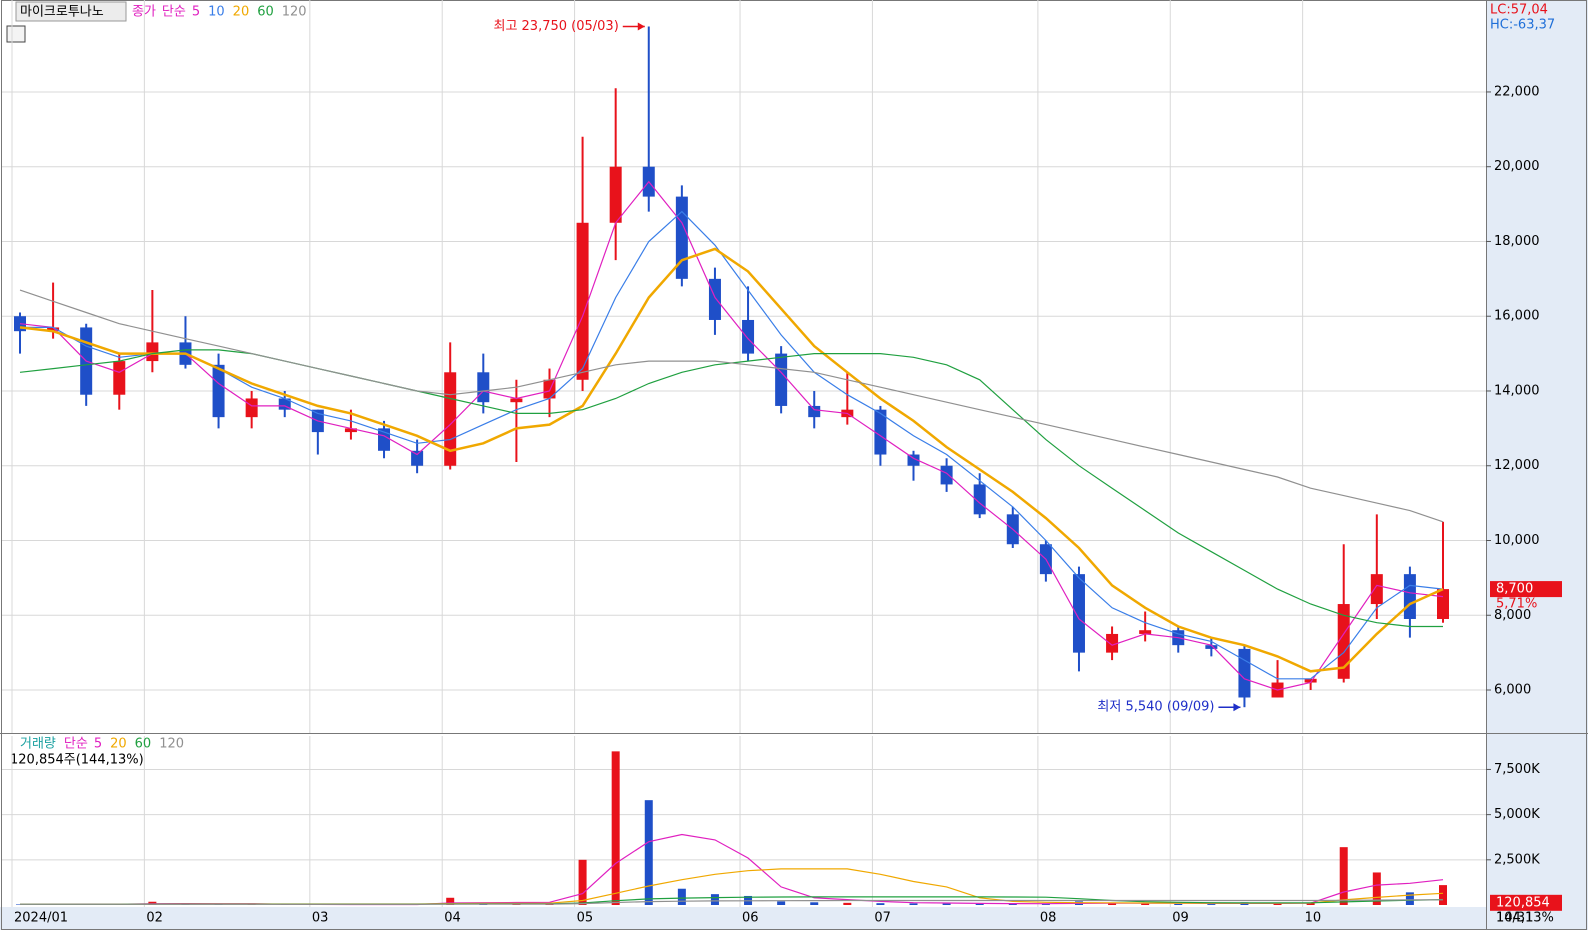 This screenshot has width=1588, height=944. I want to click on y-tick-label: 7,500K, so click(1517, 769).